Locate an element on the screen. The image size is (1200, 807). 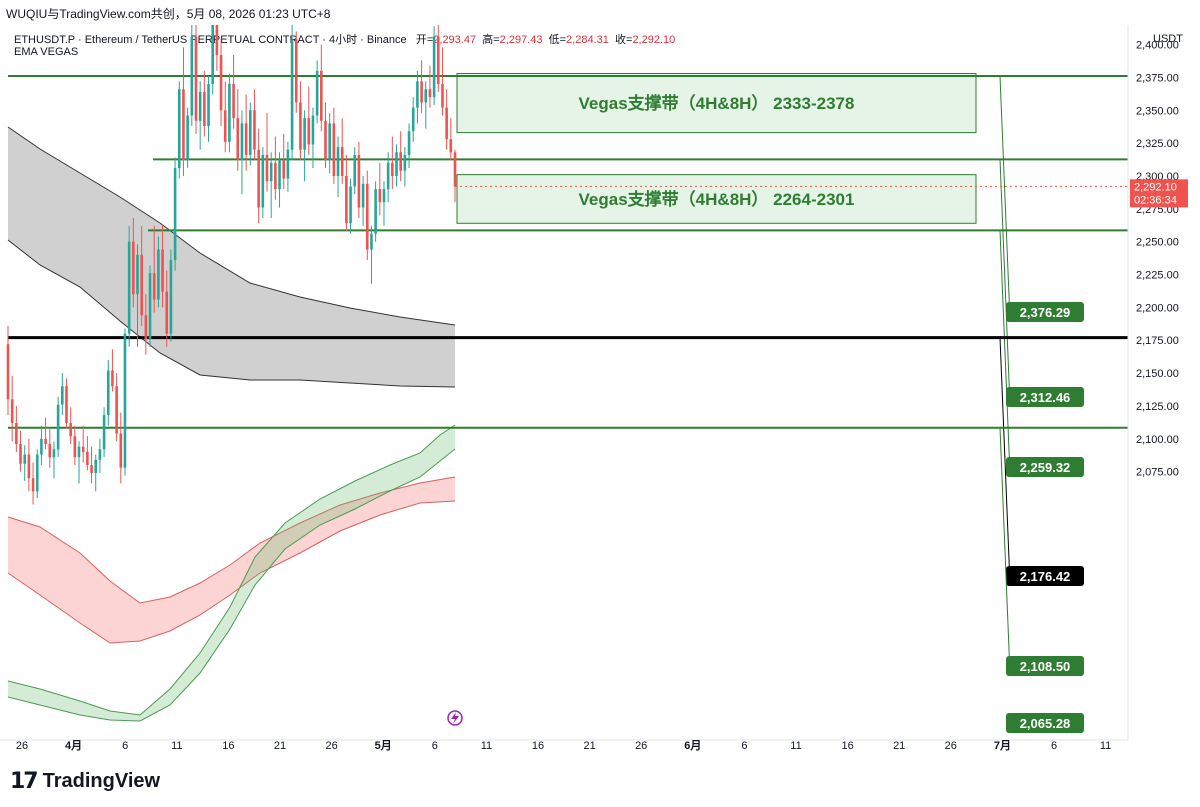
x-tick-label: 5月 is located at coordinates (383, 745).